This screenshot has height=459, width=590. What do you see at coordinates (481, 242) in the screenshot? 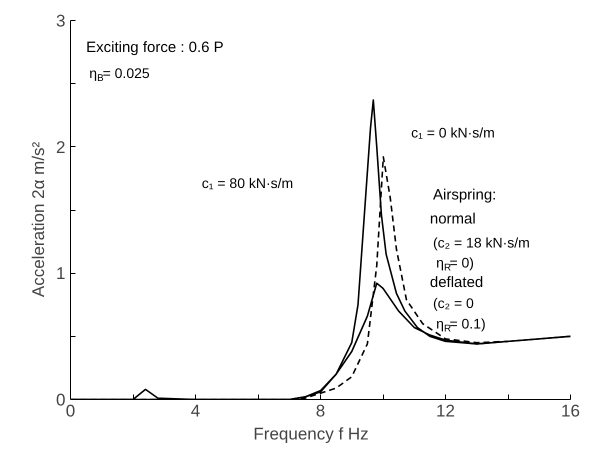
I see `annotation: (c₂ = 18 kN·s/m` at bounding box center [481, 242].